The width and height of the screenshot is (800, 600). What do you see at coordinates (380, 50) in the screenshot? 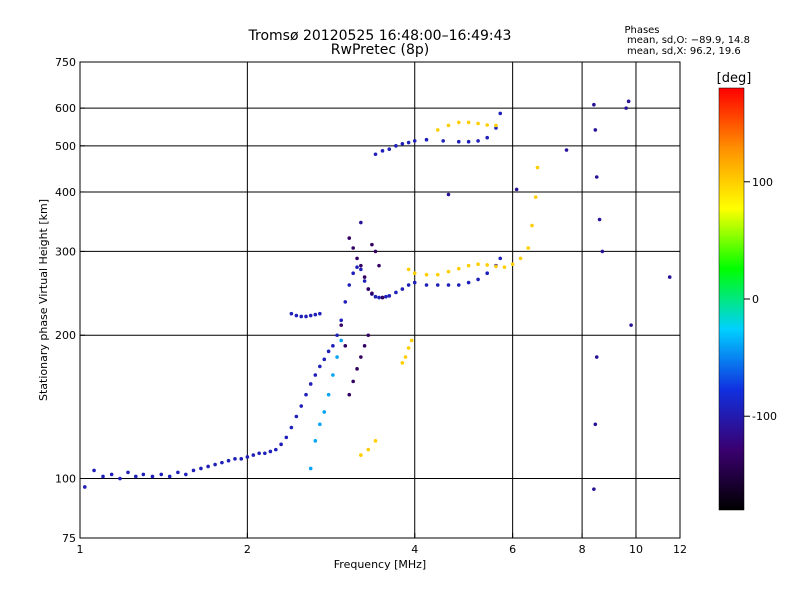
I see `chart-subtitle: RwPretec (8p)` at bounding box center [380, 50].